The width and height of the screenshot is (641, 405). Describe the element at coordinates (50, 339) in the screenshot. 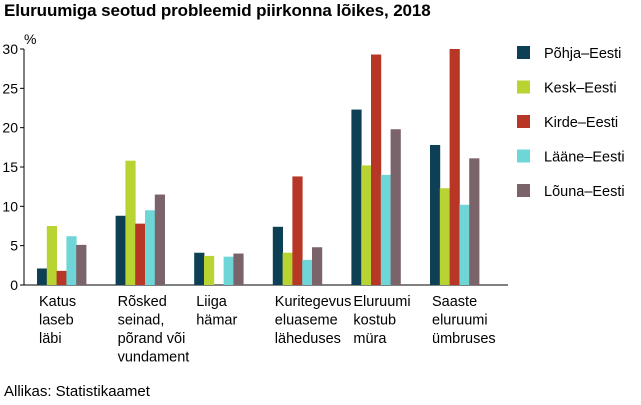

I see `category-label: läbi` at that location.